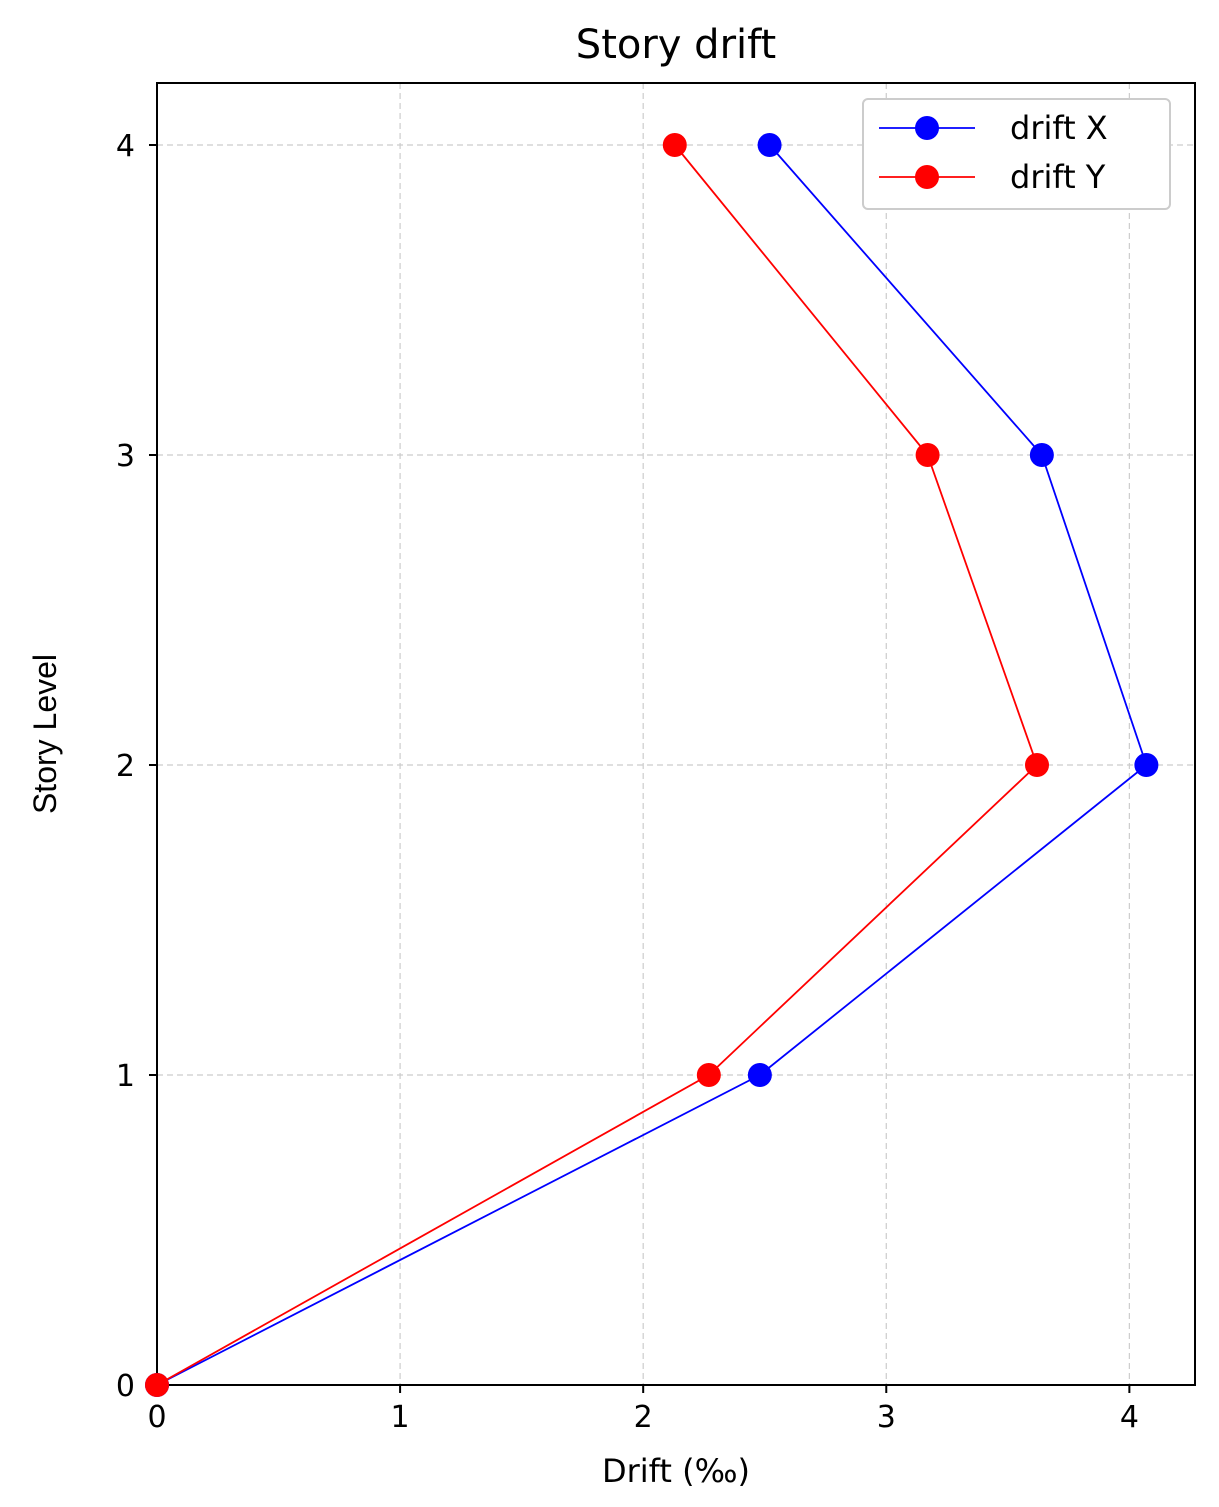 This screenshot has height=1507, width=1219. What do you see at coordinates (1058, 177) in the screenshot?
I see `legend-label: drift Y` at bounding box center [1058, 177].